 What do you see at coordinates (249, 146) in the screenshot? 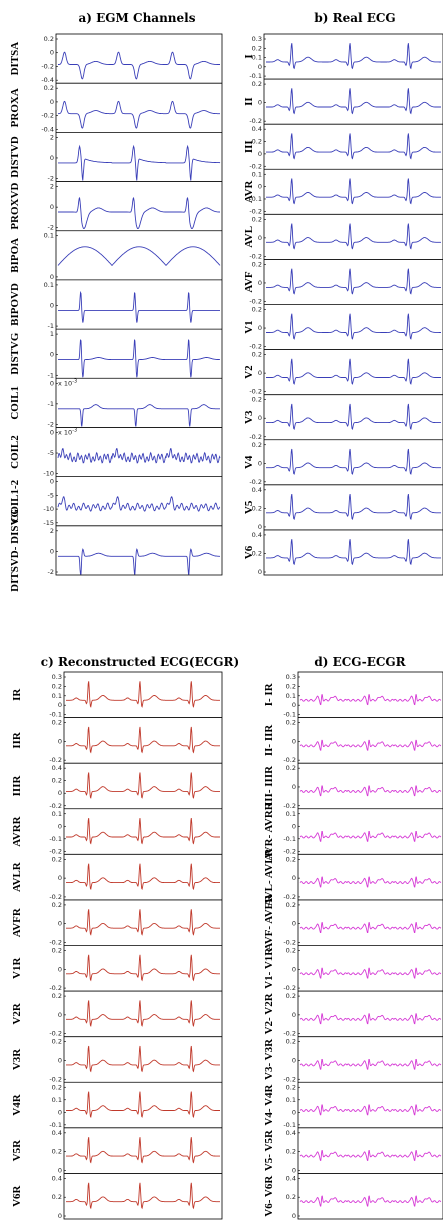
I see `row-label: III` at bounding box center [249, 146].